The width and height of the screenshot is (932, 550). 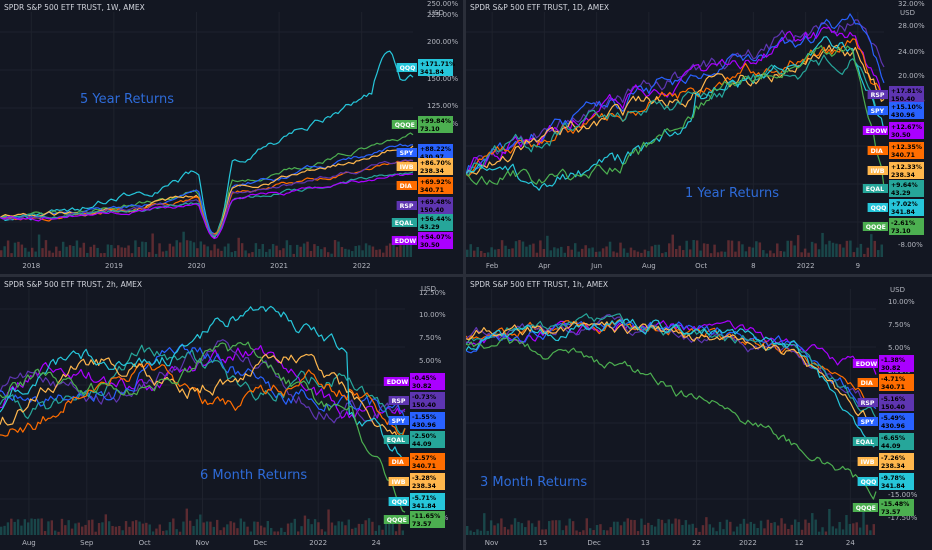 I want to click on series-end-label-iwb: IWB +12.33%238.34, so click(x=895, y=170).